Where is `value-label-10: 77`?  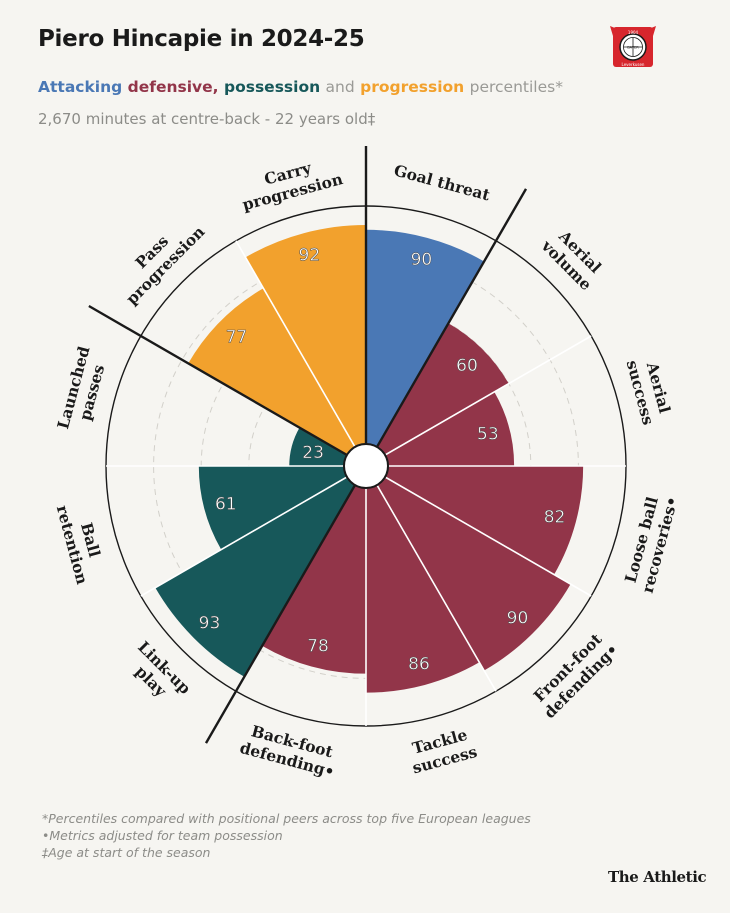 value-label-10: 77 is located at coordinates (237, 337).